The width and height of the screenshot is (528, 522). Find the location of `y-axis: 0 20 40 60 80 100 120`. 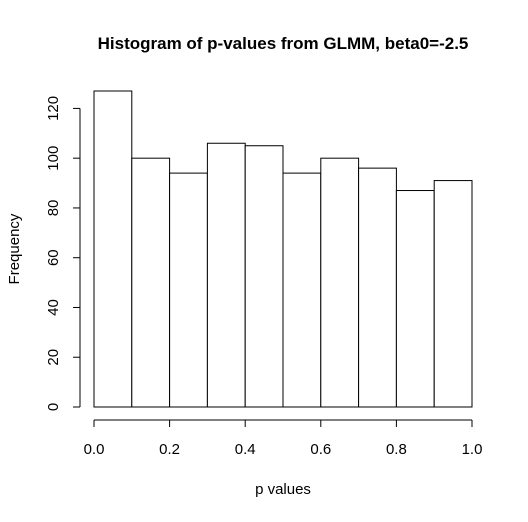

y-axis: 0 20 40 60 80 100 120 is located at coordinates (63, 253).